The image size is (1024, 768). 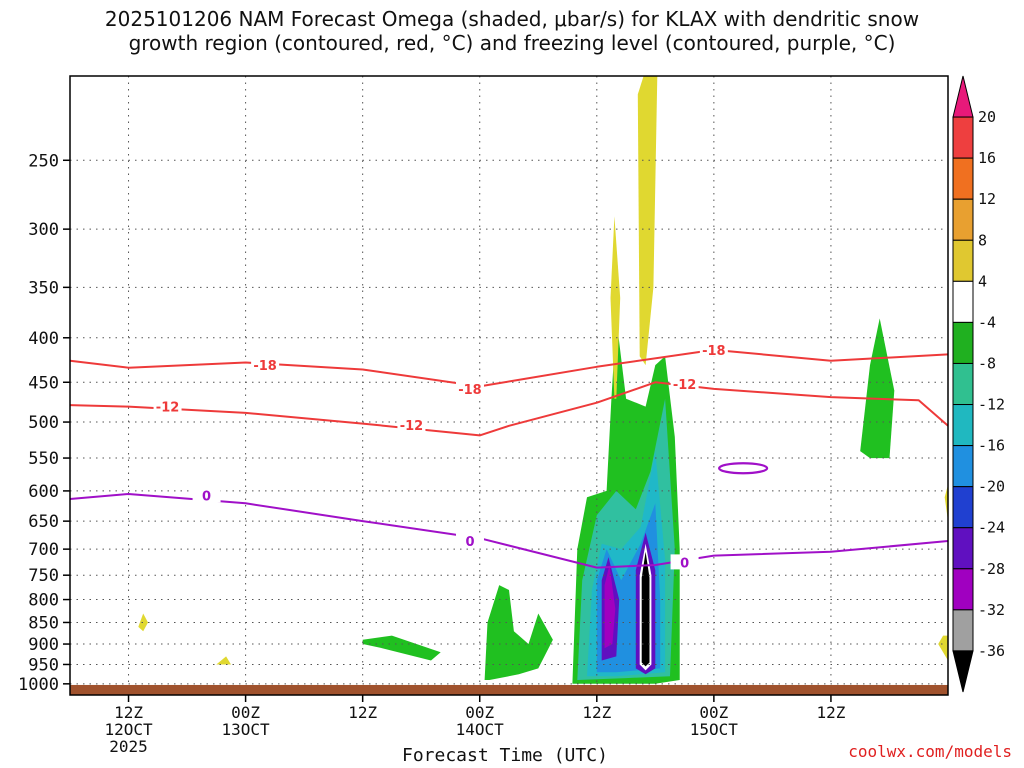 I want to click on omega-patch-b, so click(x=518, y=632).